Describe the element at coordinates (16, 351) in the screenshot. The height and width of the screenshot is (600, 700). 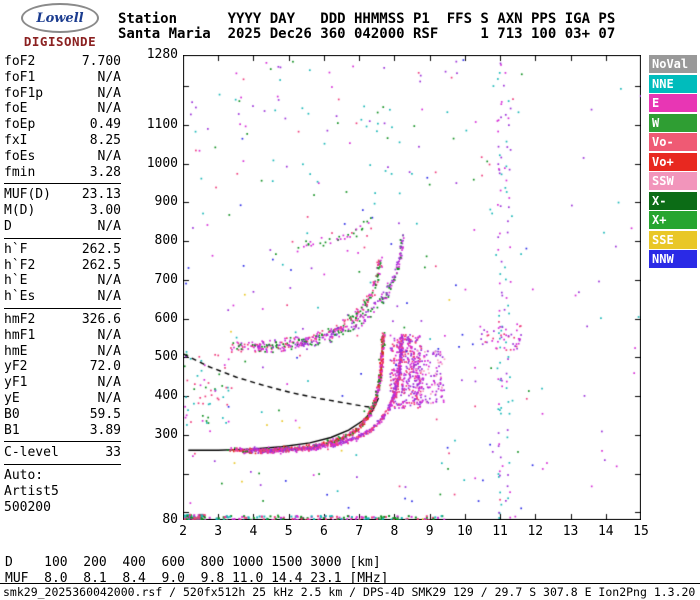
I see `param-label: hmE` at that location.